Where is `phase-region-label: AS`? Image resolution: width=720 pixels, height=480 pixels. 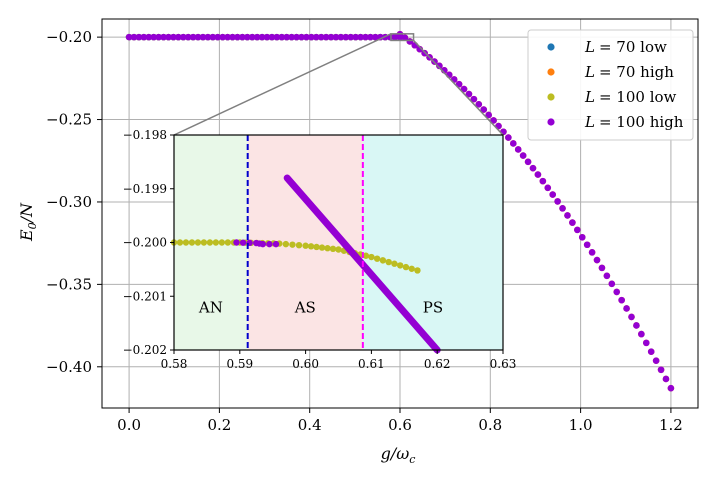 phase-region-label: AS is located at coordinates (305, 307).